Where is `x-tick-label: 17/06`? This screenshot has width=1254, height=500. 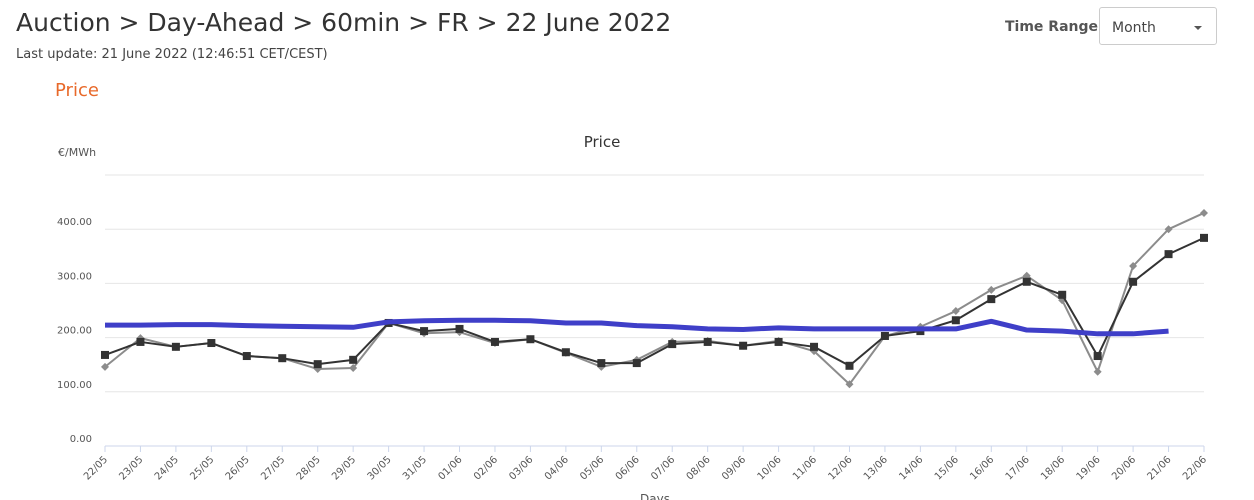
x-tick-label: 17/06 is located at coordinates (1018, 468).